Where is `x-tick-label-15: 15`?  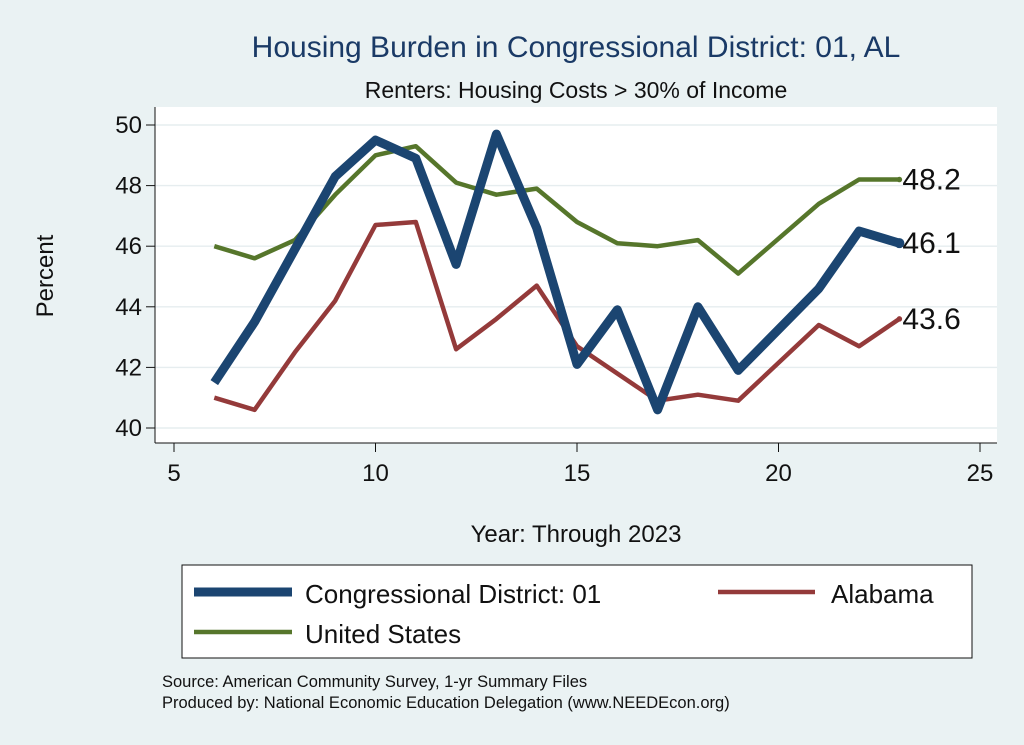
x-tick-label-15: 15 is located at coordinates (577, 473).